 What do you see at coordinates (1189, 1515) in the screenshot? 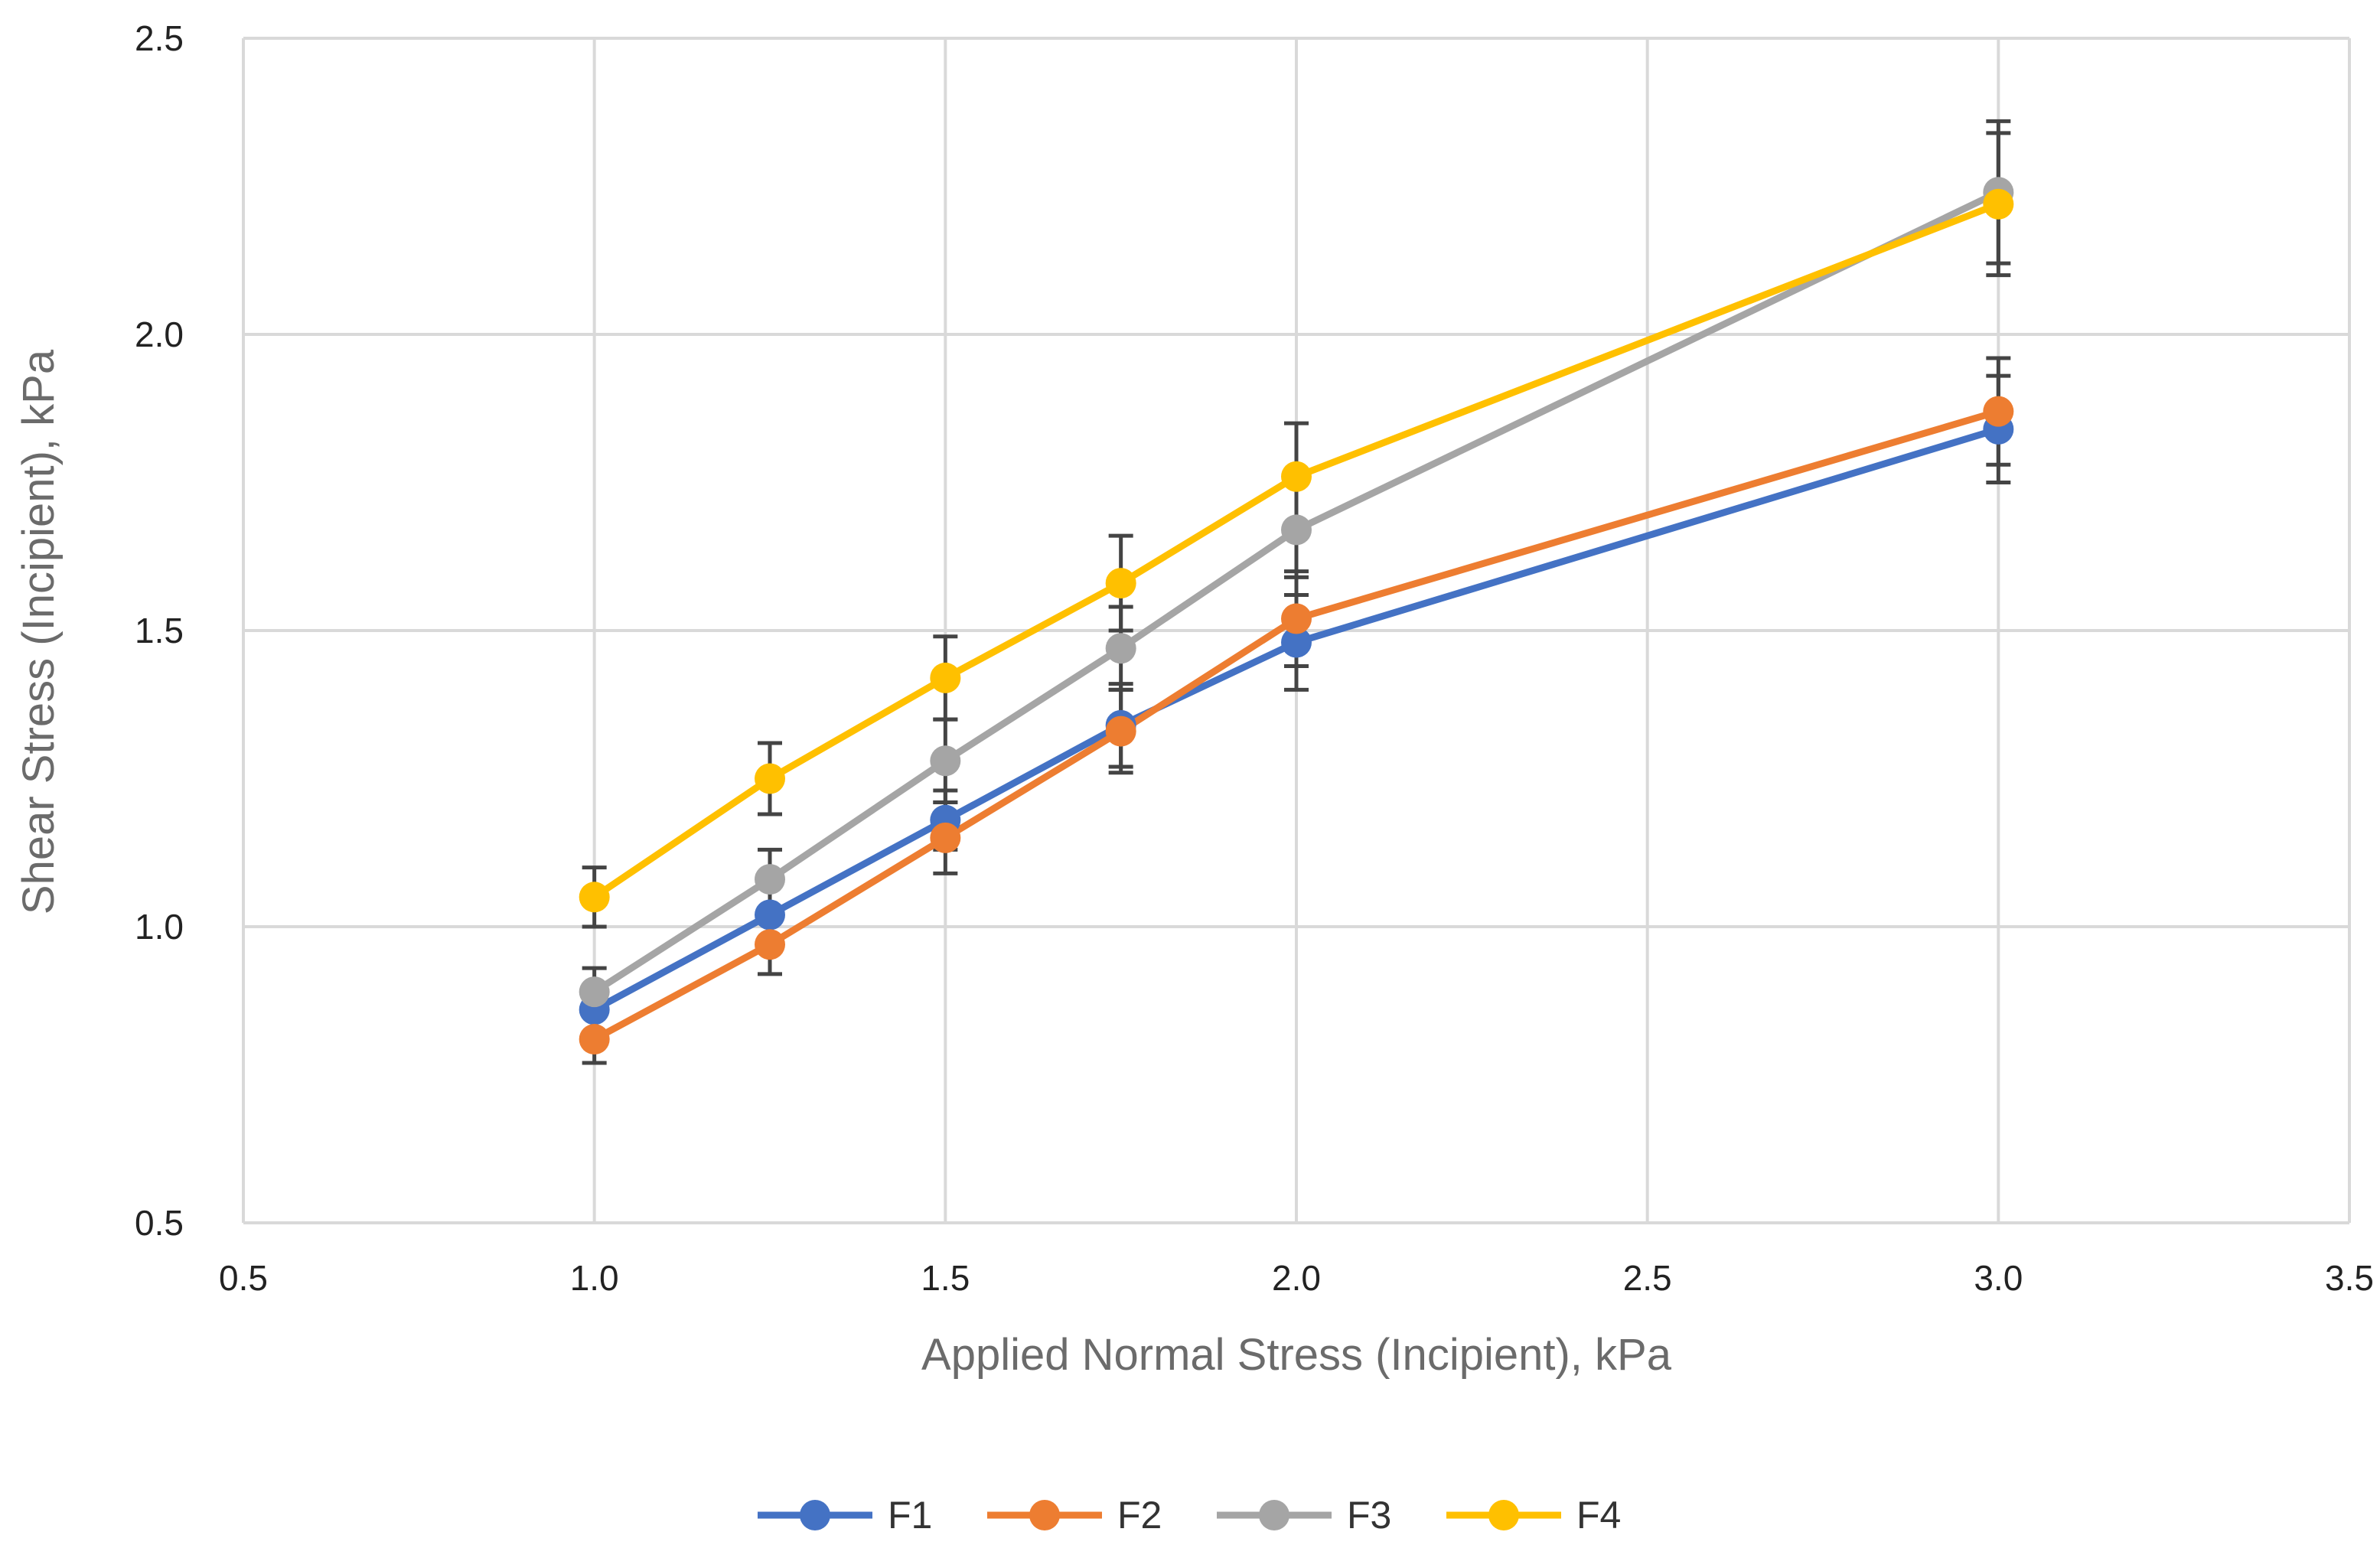
I see `legend: F1 F2 F3 F4` at bounding box center [1189, 1515].